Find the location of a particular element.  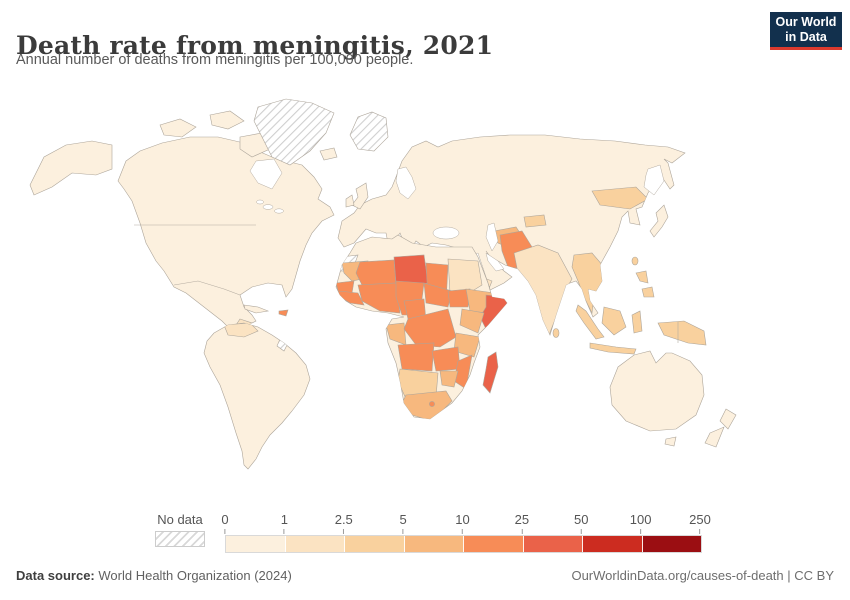

legend-ticks: 0 1 2.5 5 10 25 50 100 250 is located at coordinates (466, 523).